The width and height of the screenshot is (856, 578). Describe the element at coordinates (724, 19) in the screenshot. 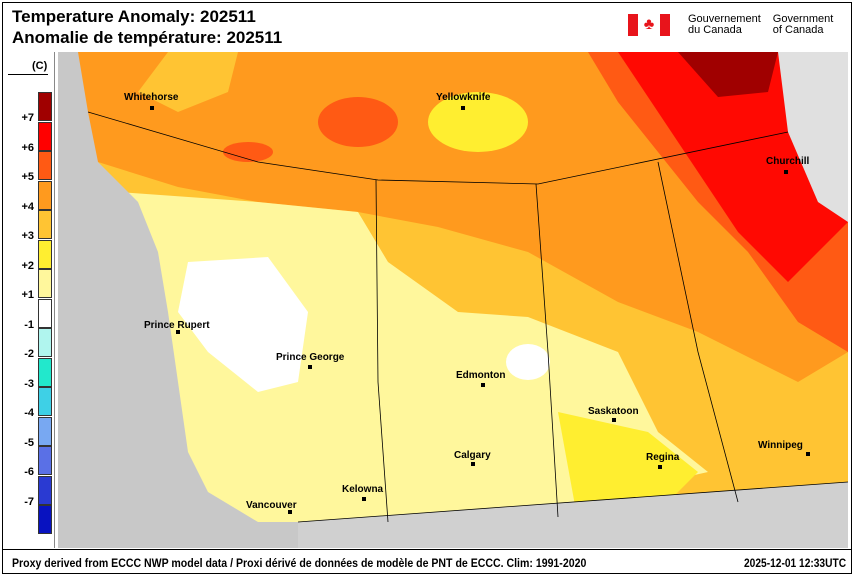

I see `gov-fr-1: Gouvernement` at that location.